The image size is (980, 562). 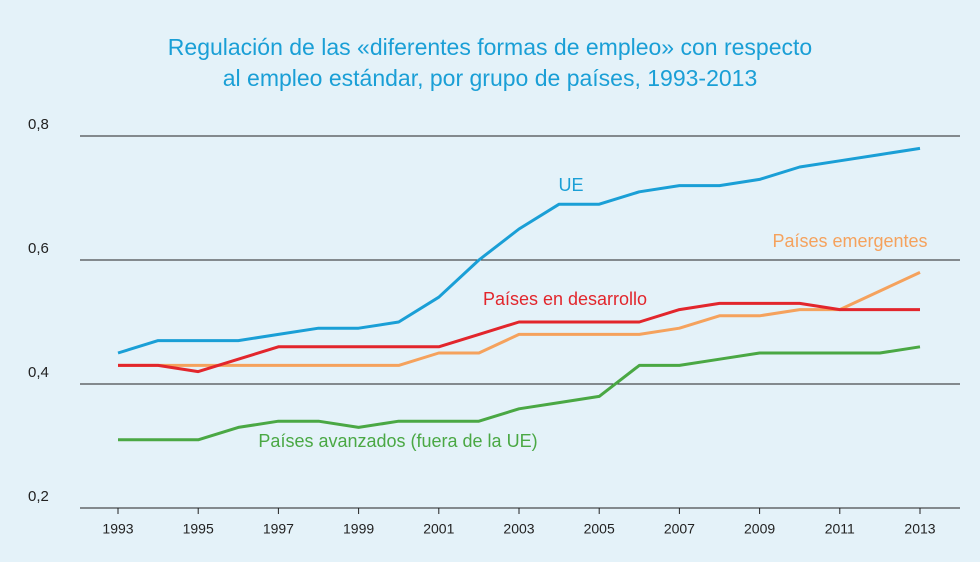 I want to click on series-label: Países emergentes, so click(x=849, y=241).